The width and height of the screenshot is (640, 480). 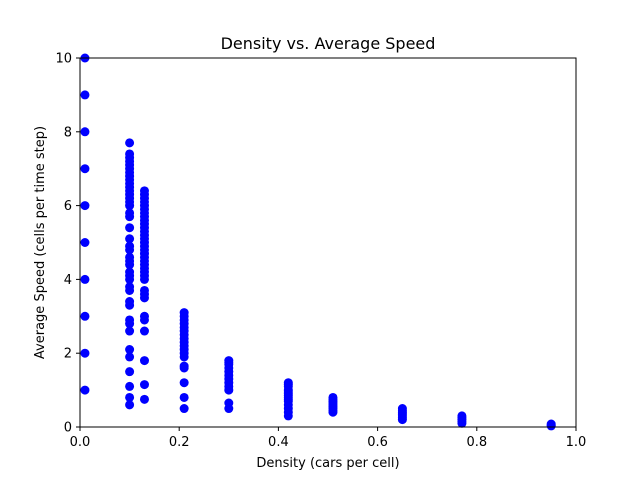 I want to click on x-axis: 0.0 0.2 0.4 0.6 0.8 1.0, so click(x=328, y=438).